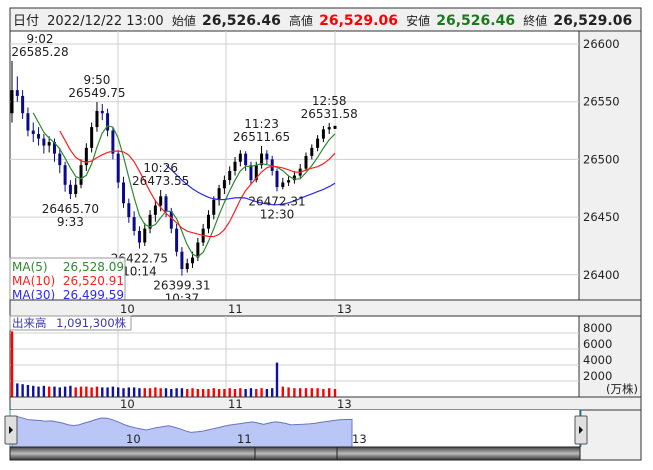 This screenshot has width=653, height=470. Describe the element at coordinates (96, 93) in the screenshot. I see `annotation-price: 26549.75` at that location.